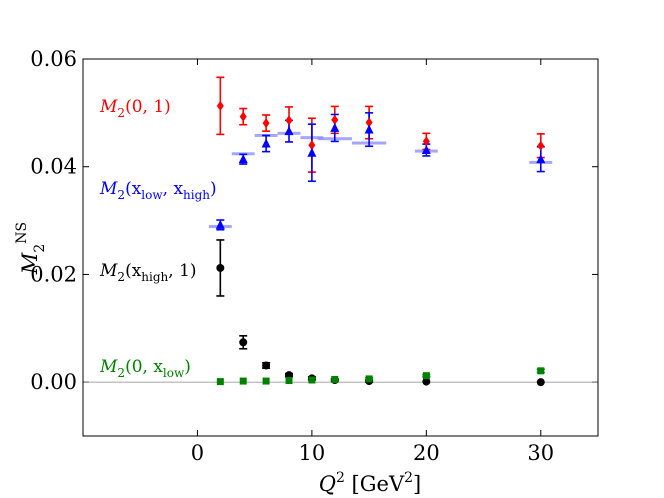 Image resolution: width=664 pixels, height=498 pixels. I want to click on bands-layer, so click(380, 179).